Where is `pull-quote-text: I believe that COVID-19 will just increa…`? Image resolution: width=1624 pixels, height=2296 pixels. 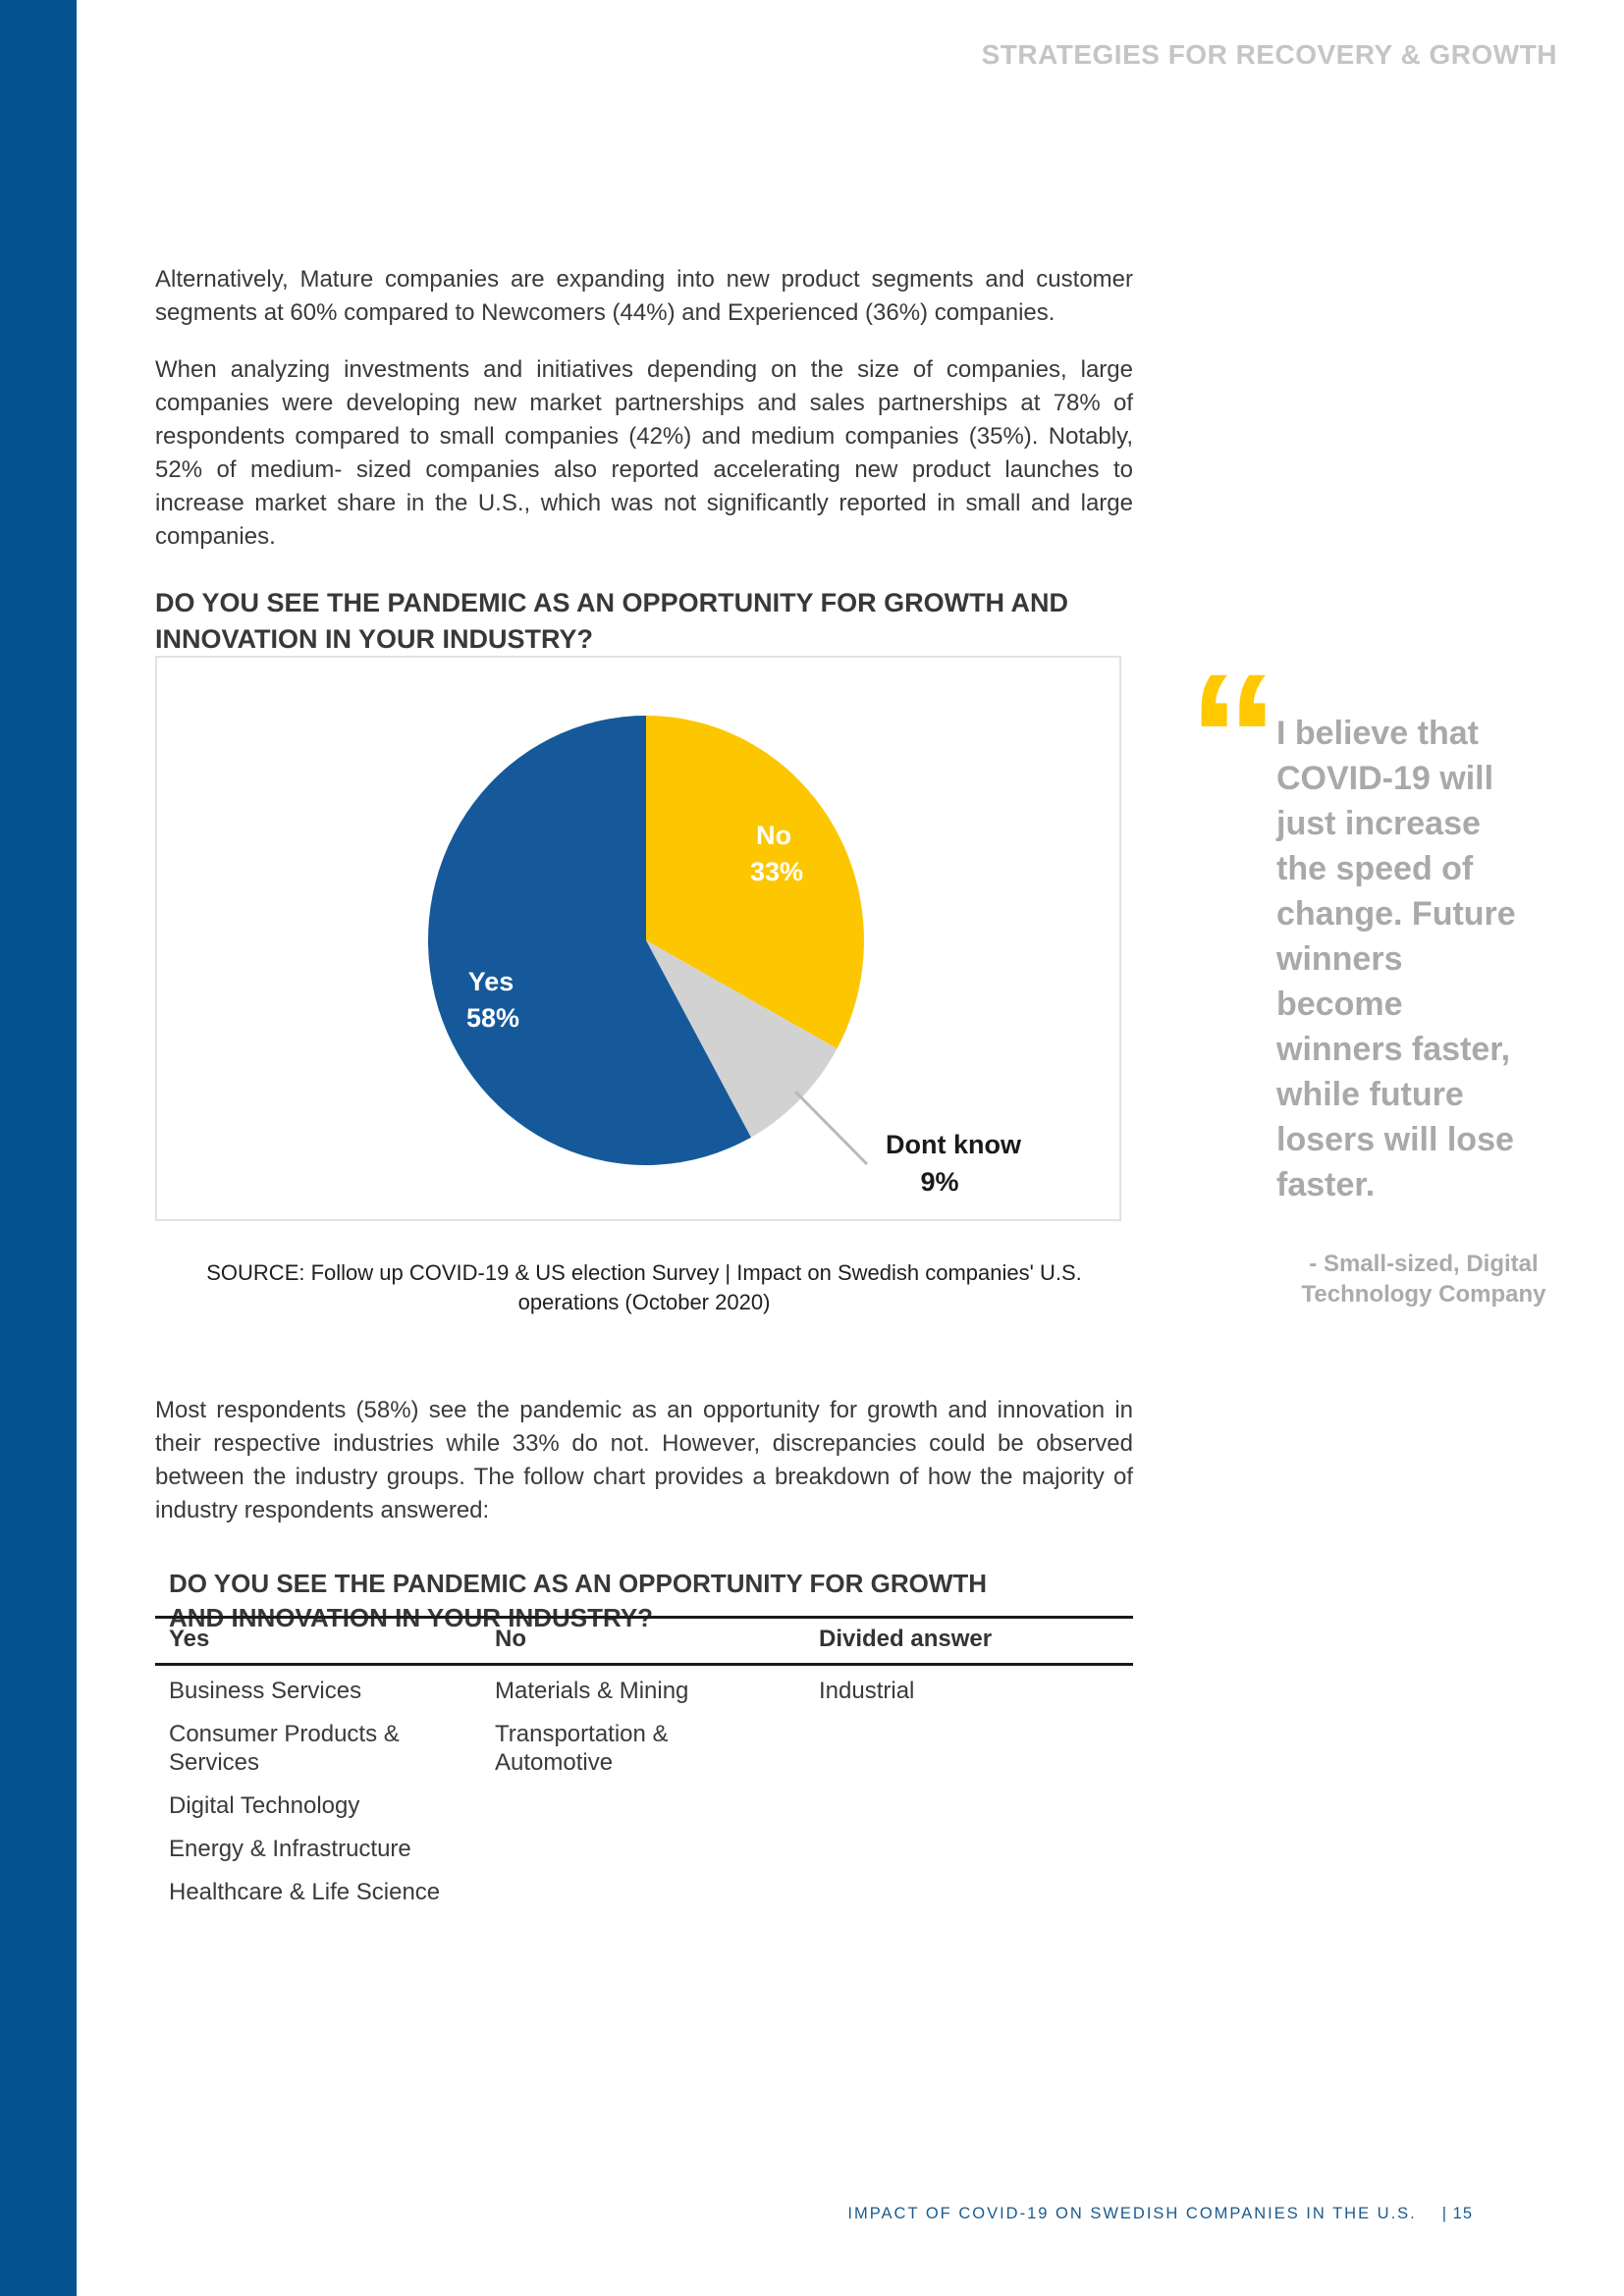 pull-quote-text: I believe that COVID-19 will just increa… is located at coordinates (1396, 959).